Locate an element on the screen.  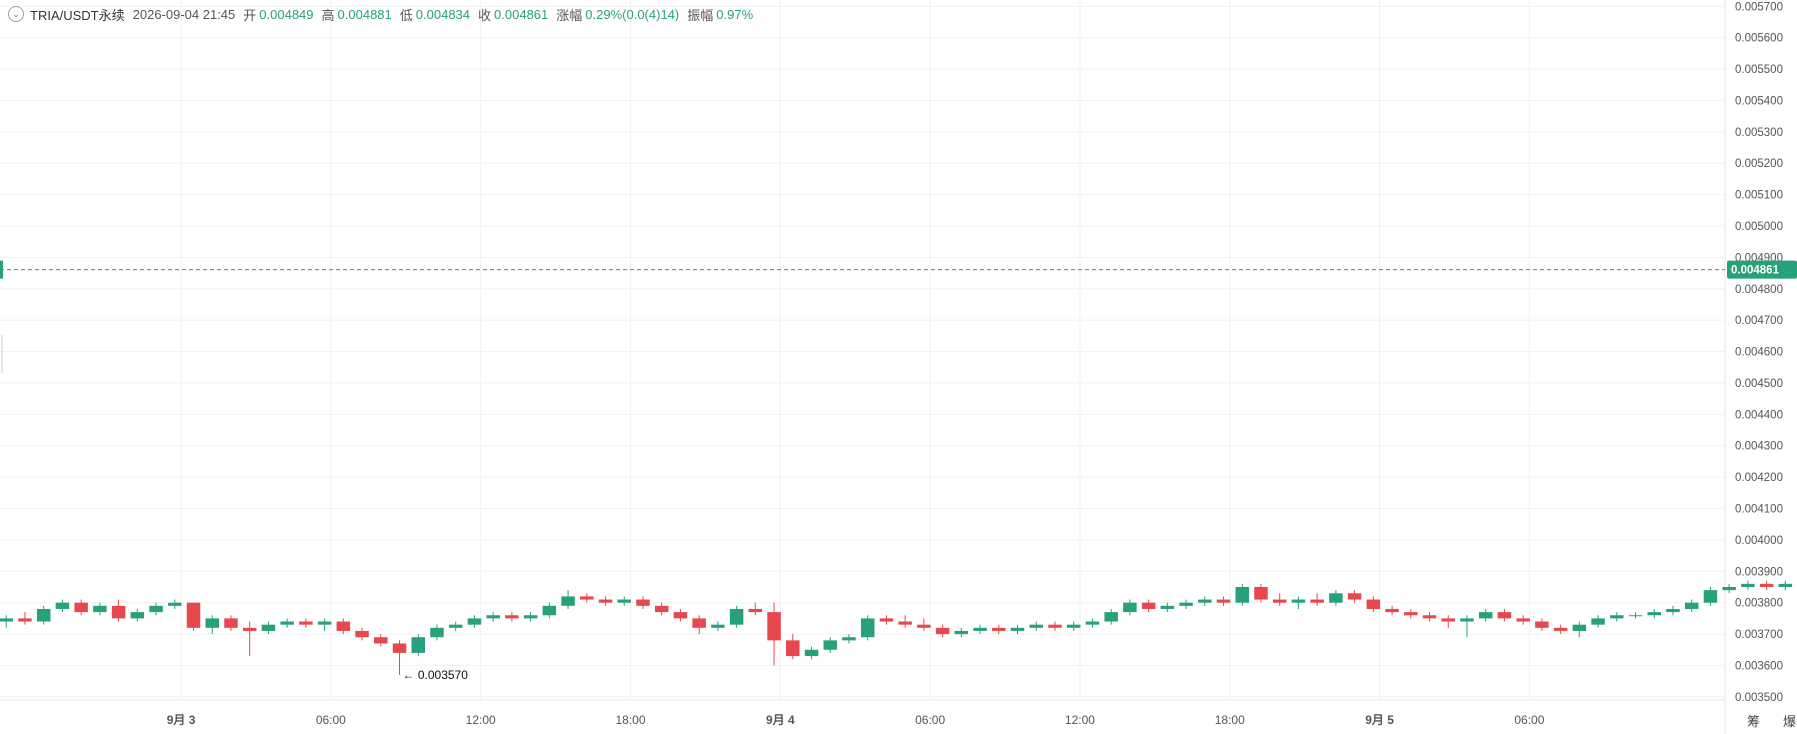
last-price-tag is located at coordinates (1762, 269).